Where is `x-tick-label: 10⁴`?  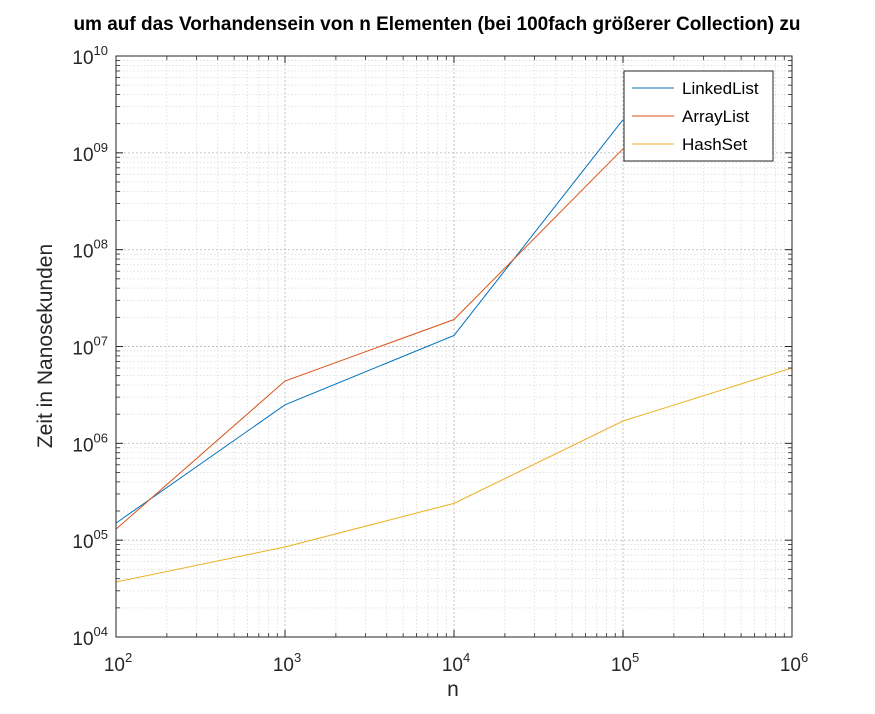
x-tick-label: 10⁴ is located at coordinates (456, 663).